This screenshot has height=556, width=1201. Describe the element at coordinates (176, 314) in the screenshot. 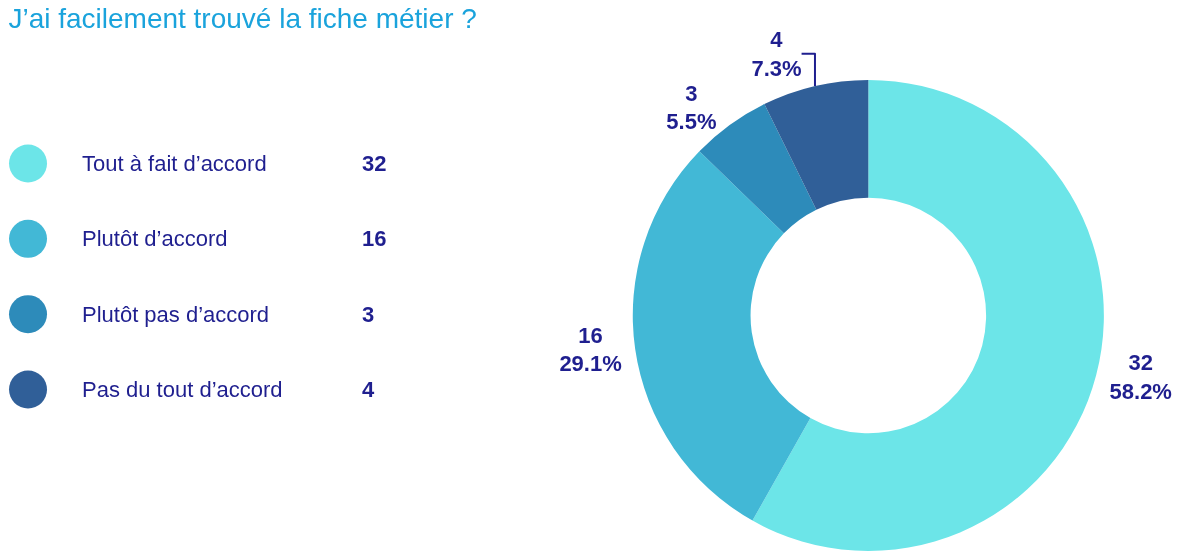

I see `legend-label: Plutôt pas d’accord` at that location.